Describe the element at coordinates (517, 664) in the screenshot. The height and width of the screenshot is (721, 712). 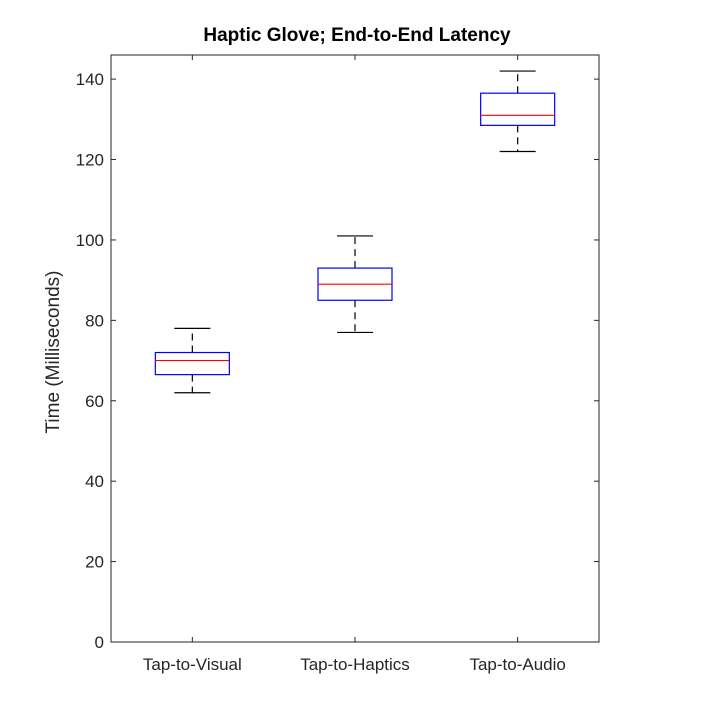
I see `x-tick-label: Tap-to-Audio` at that location.